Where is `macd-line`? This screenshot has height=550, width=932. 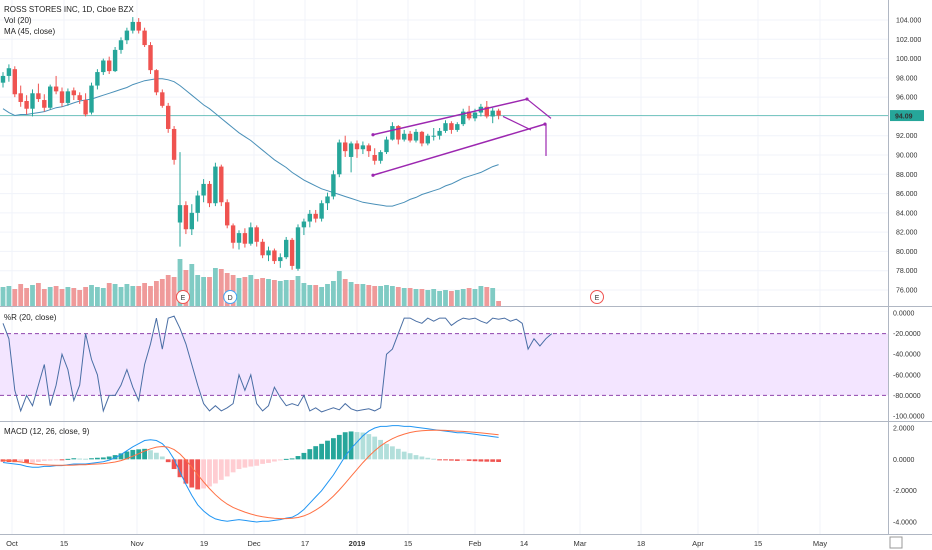 macd-line is located at coordinates (250, 474).